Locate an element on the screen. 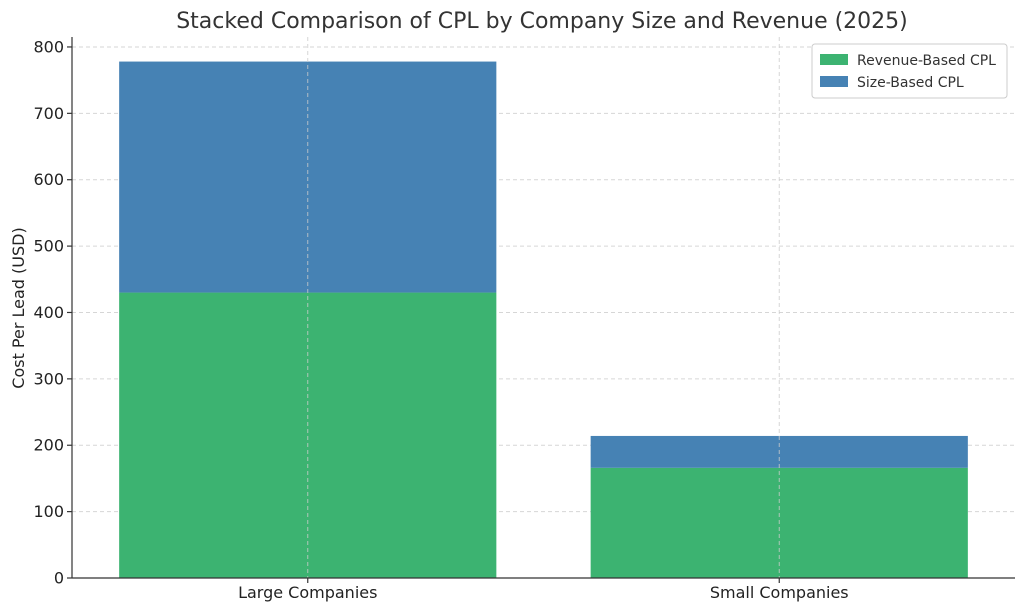 The image size is (1024, 611). x-tick-label: Large Companies is located at coordinates (307, 592).